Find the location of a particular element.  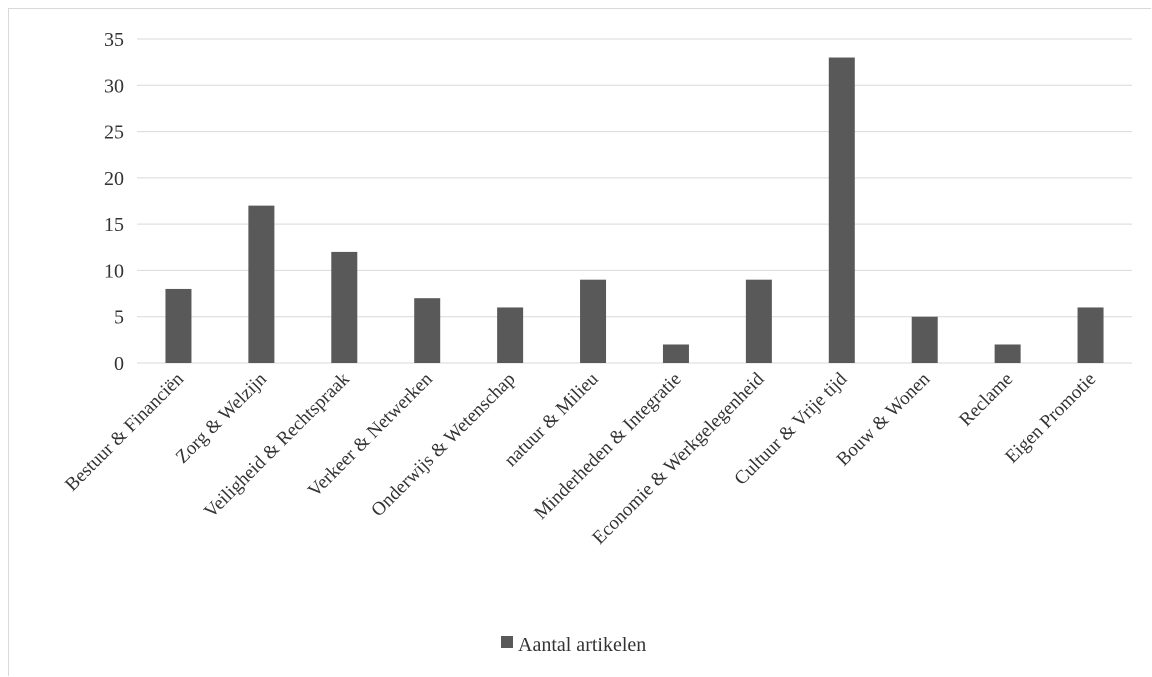

x-tick-label: Minderheden & Integratie is located at coordinates (607, 446).